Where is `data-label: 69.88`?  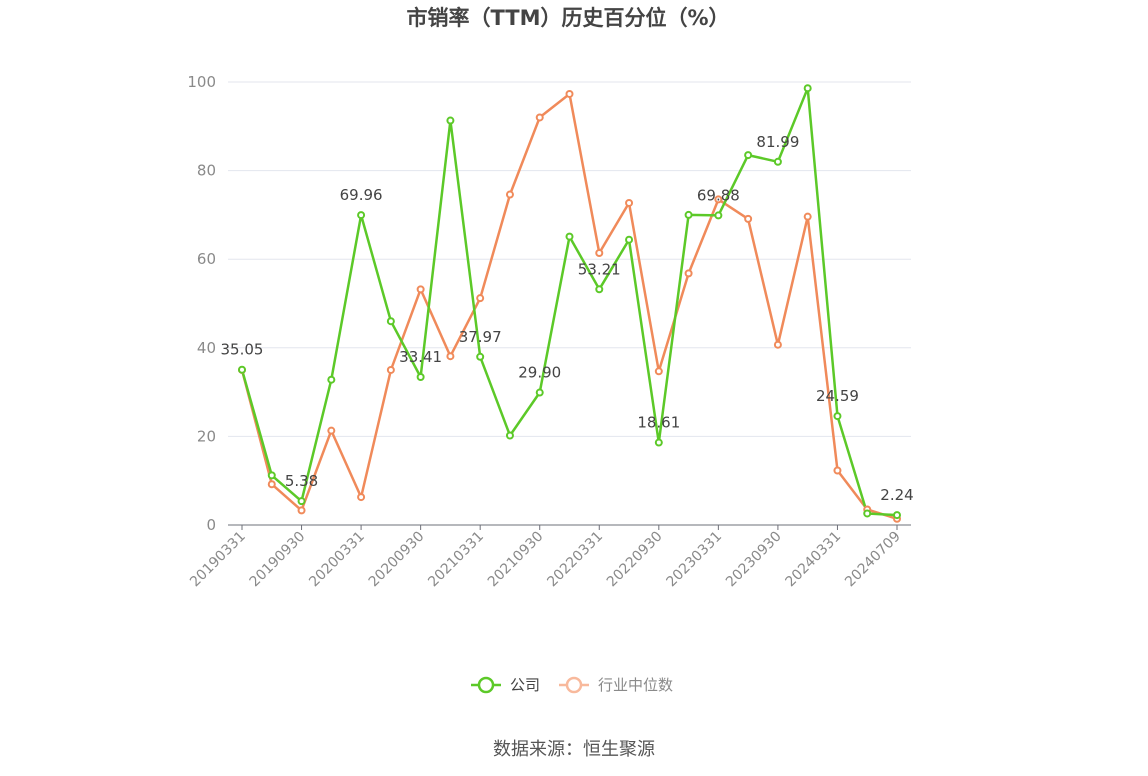 data-label: 69.88 is located at coordinates (718, 195).